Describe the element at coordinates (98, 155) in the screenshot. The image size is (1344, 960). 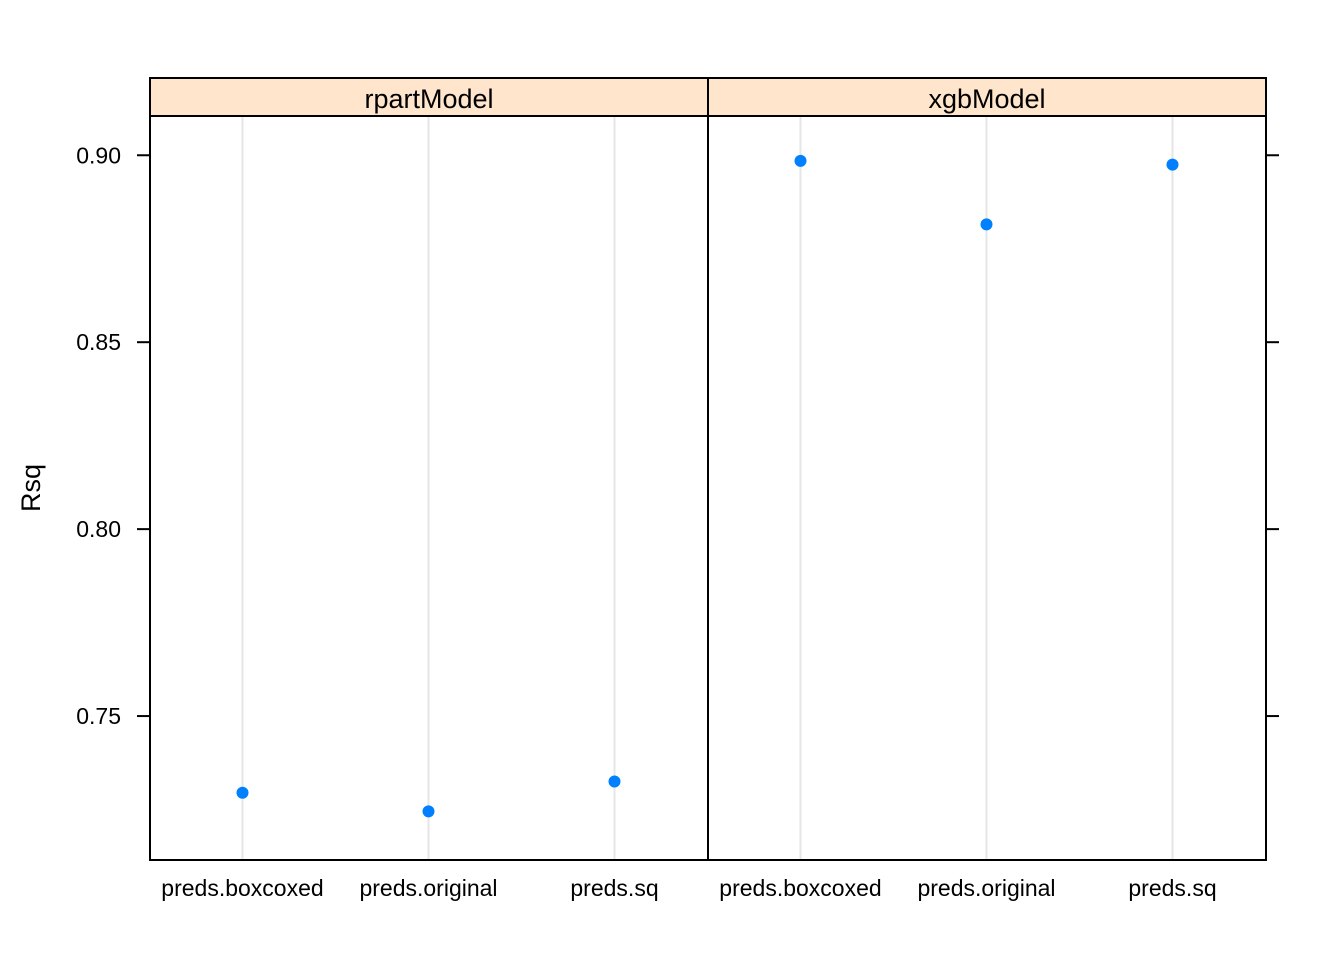
I see `y-tick-label: 0.90` at that location.